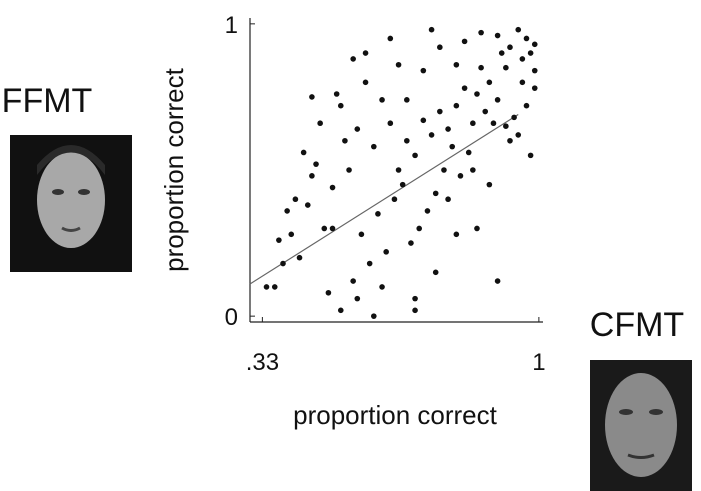 Image resolution: width=701 pixels, height=491 pixels. Describe the element at coordinates (174, 169) in the screenshot. I see `y-axis-label: proportion correct` at that location.